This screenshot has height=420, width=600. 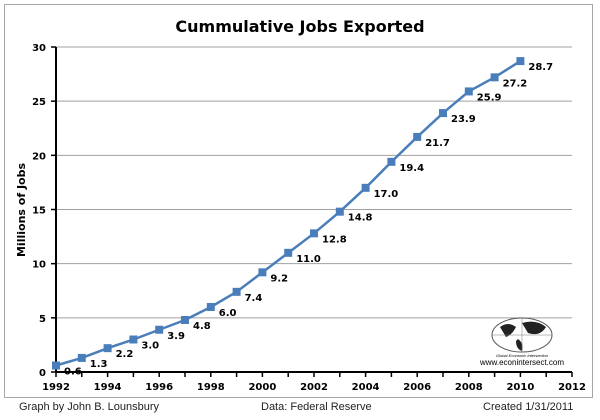 What do you see at coordinates (159, 387) in the screenshot?
I see `x-tick-label: 1996` at bounding box center [159, 387].